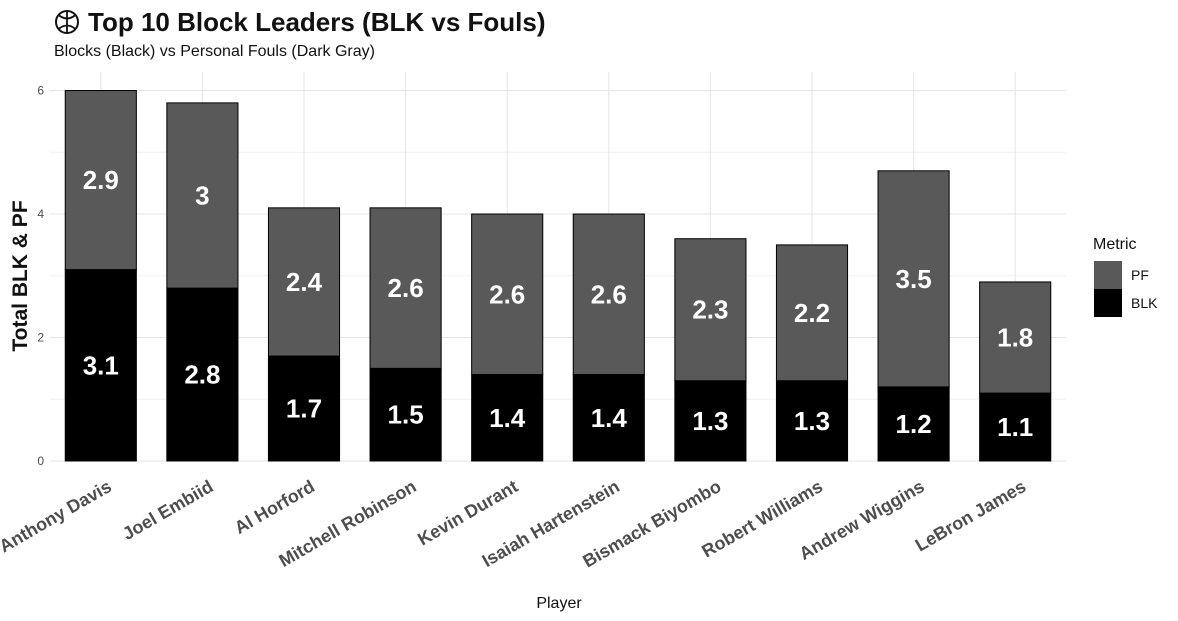 This screenshot has width=1178, height=621. I want to click on bar-label-pf: 2.9, so click(101, 180).